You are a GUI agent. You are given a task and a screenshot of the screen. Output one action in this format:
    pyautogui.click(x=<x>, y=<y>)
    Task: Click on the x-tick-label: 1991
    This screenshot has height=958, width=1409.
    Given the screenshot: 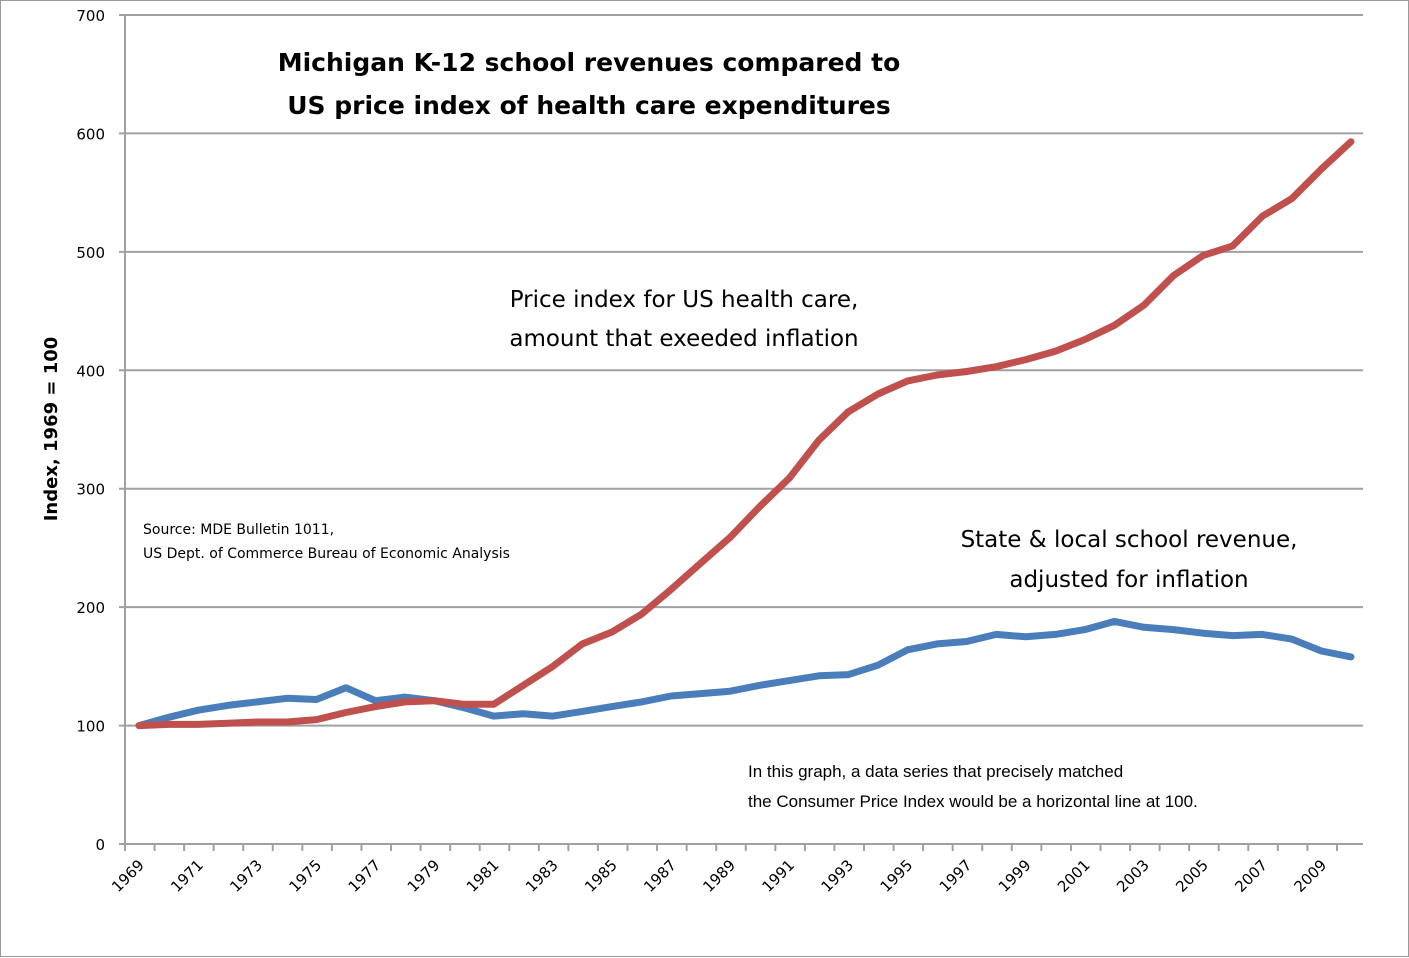 What is the action you would take?
    pyautogui.click(x=778, y=876)
    